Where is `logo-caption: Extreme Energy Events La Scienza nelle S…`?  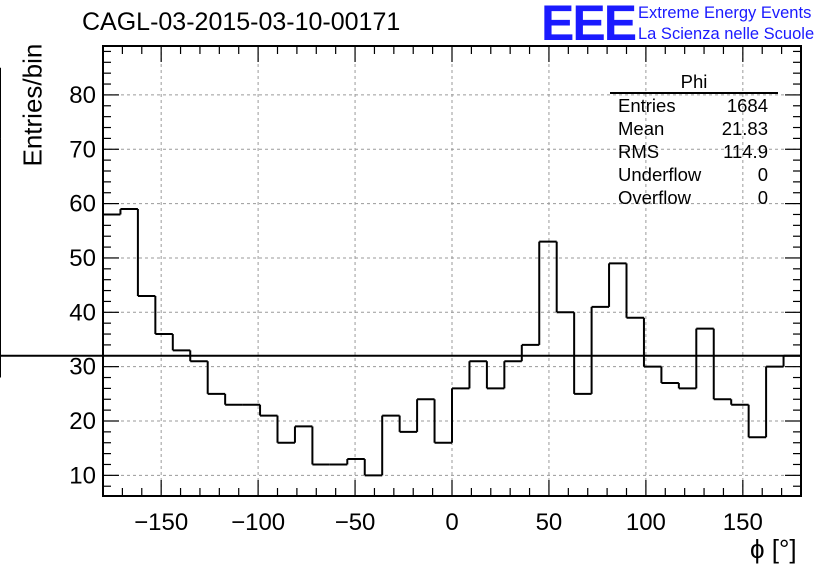 logo-caption: Extreme Energy Events La Scienza nelle S… is located at coordinates (726, 24).